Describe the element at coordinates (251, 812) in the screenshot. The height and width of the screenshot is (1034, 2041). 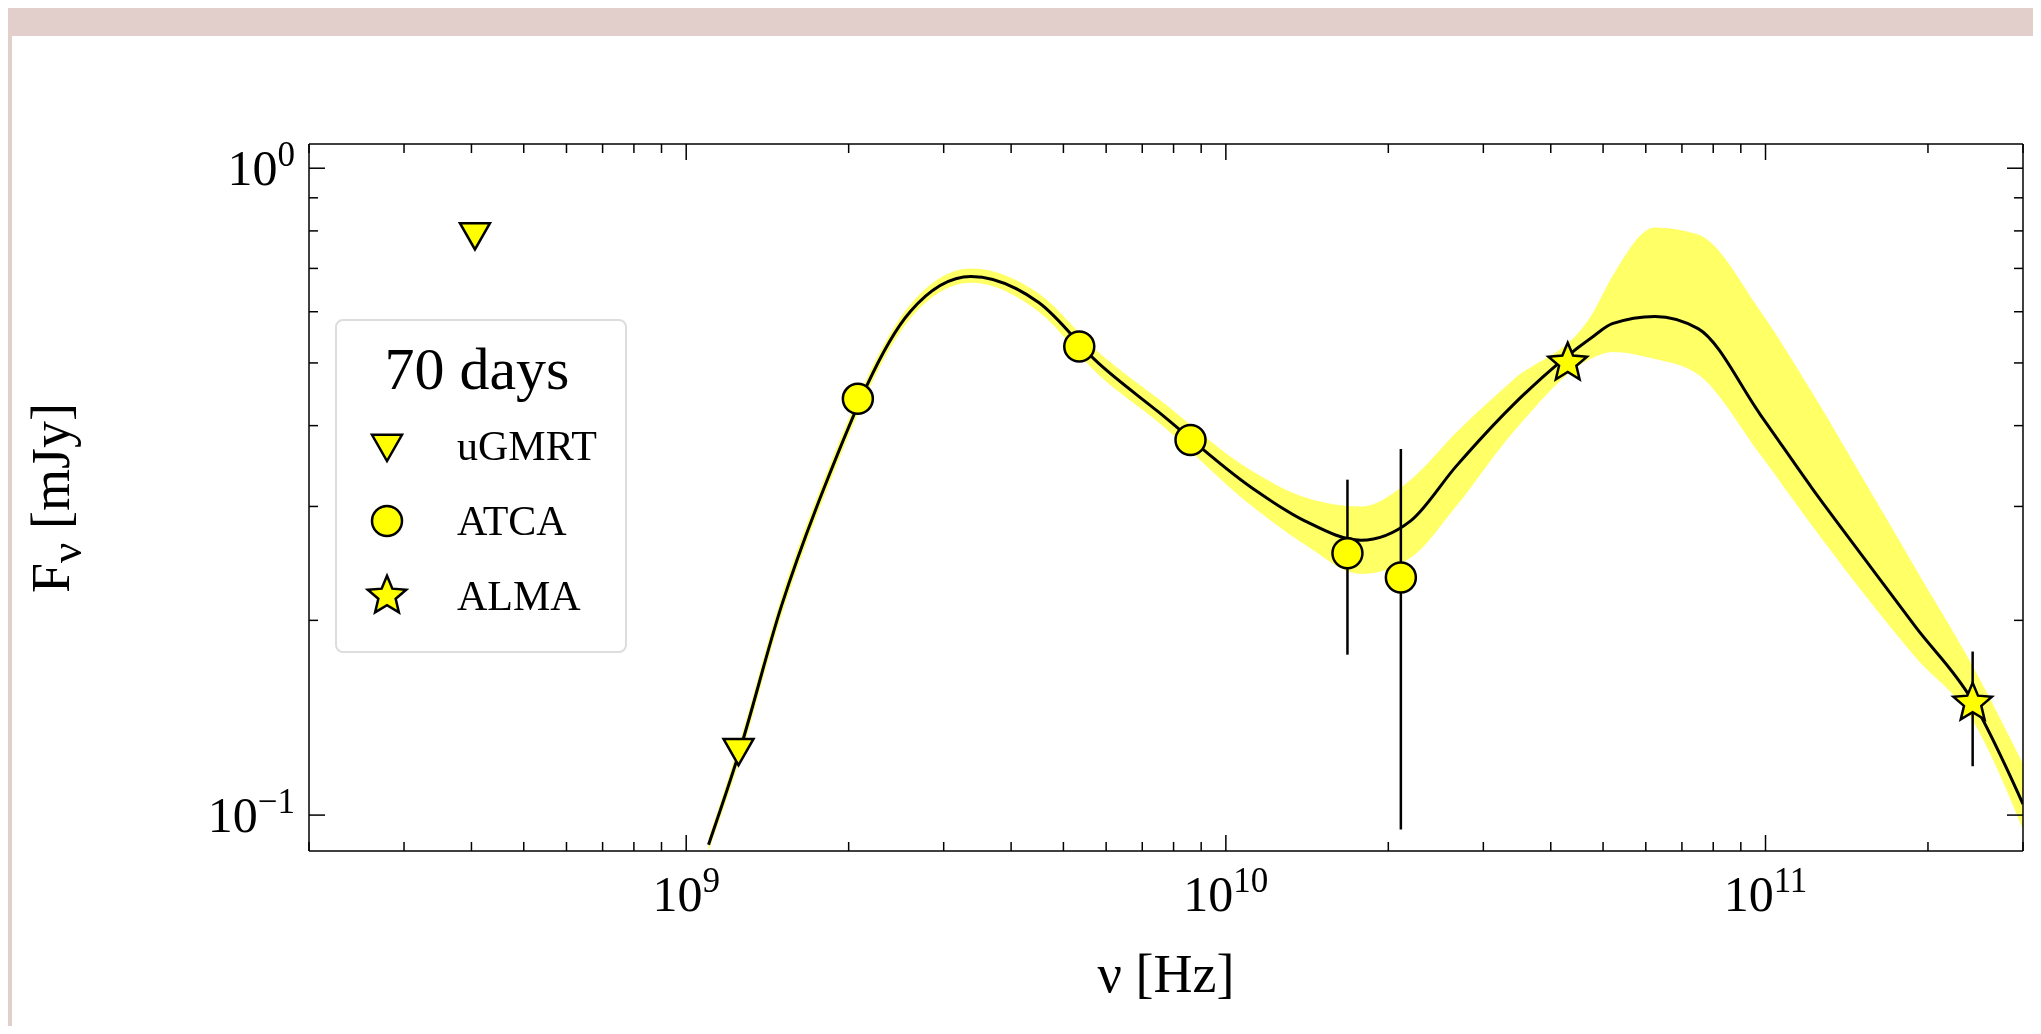
I see `y-tick-label: 10$^{−1}$` at that location.